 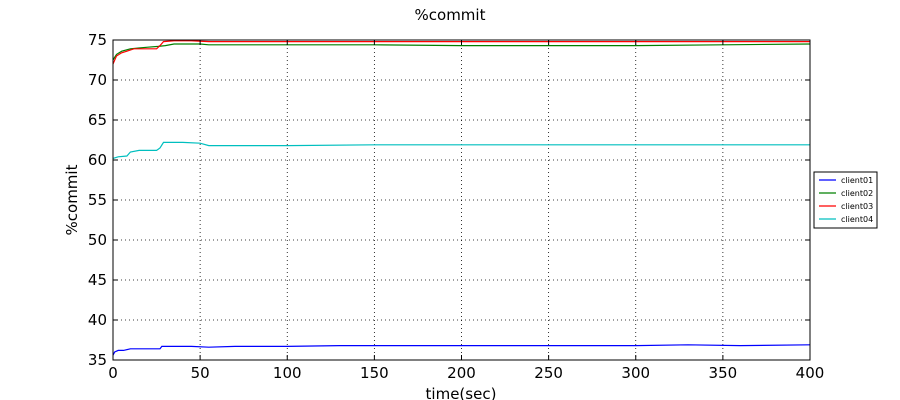 What do you see at coordinates (845, 200) in the screenshot?
I see `legend: client01 client02 client03 client04` at bounding box center [845, 200].